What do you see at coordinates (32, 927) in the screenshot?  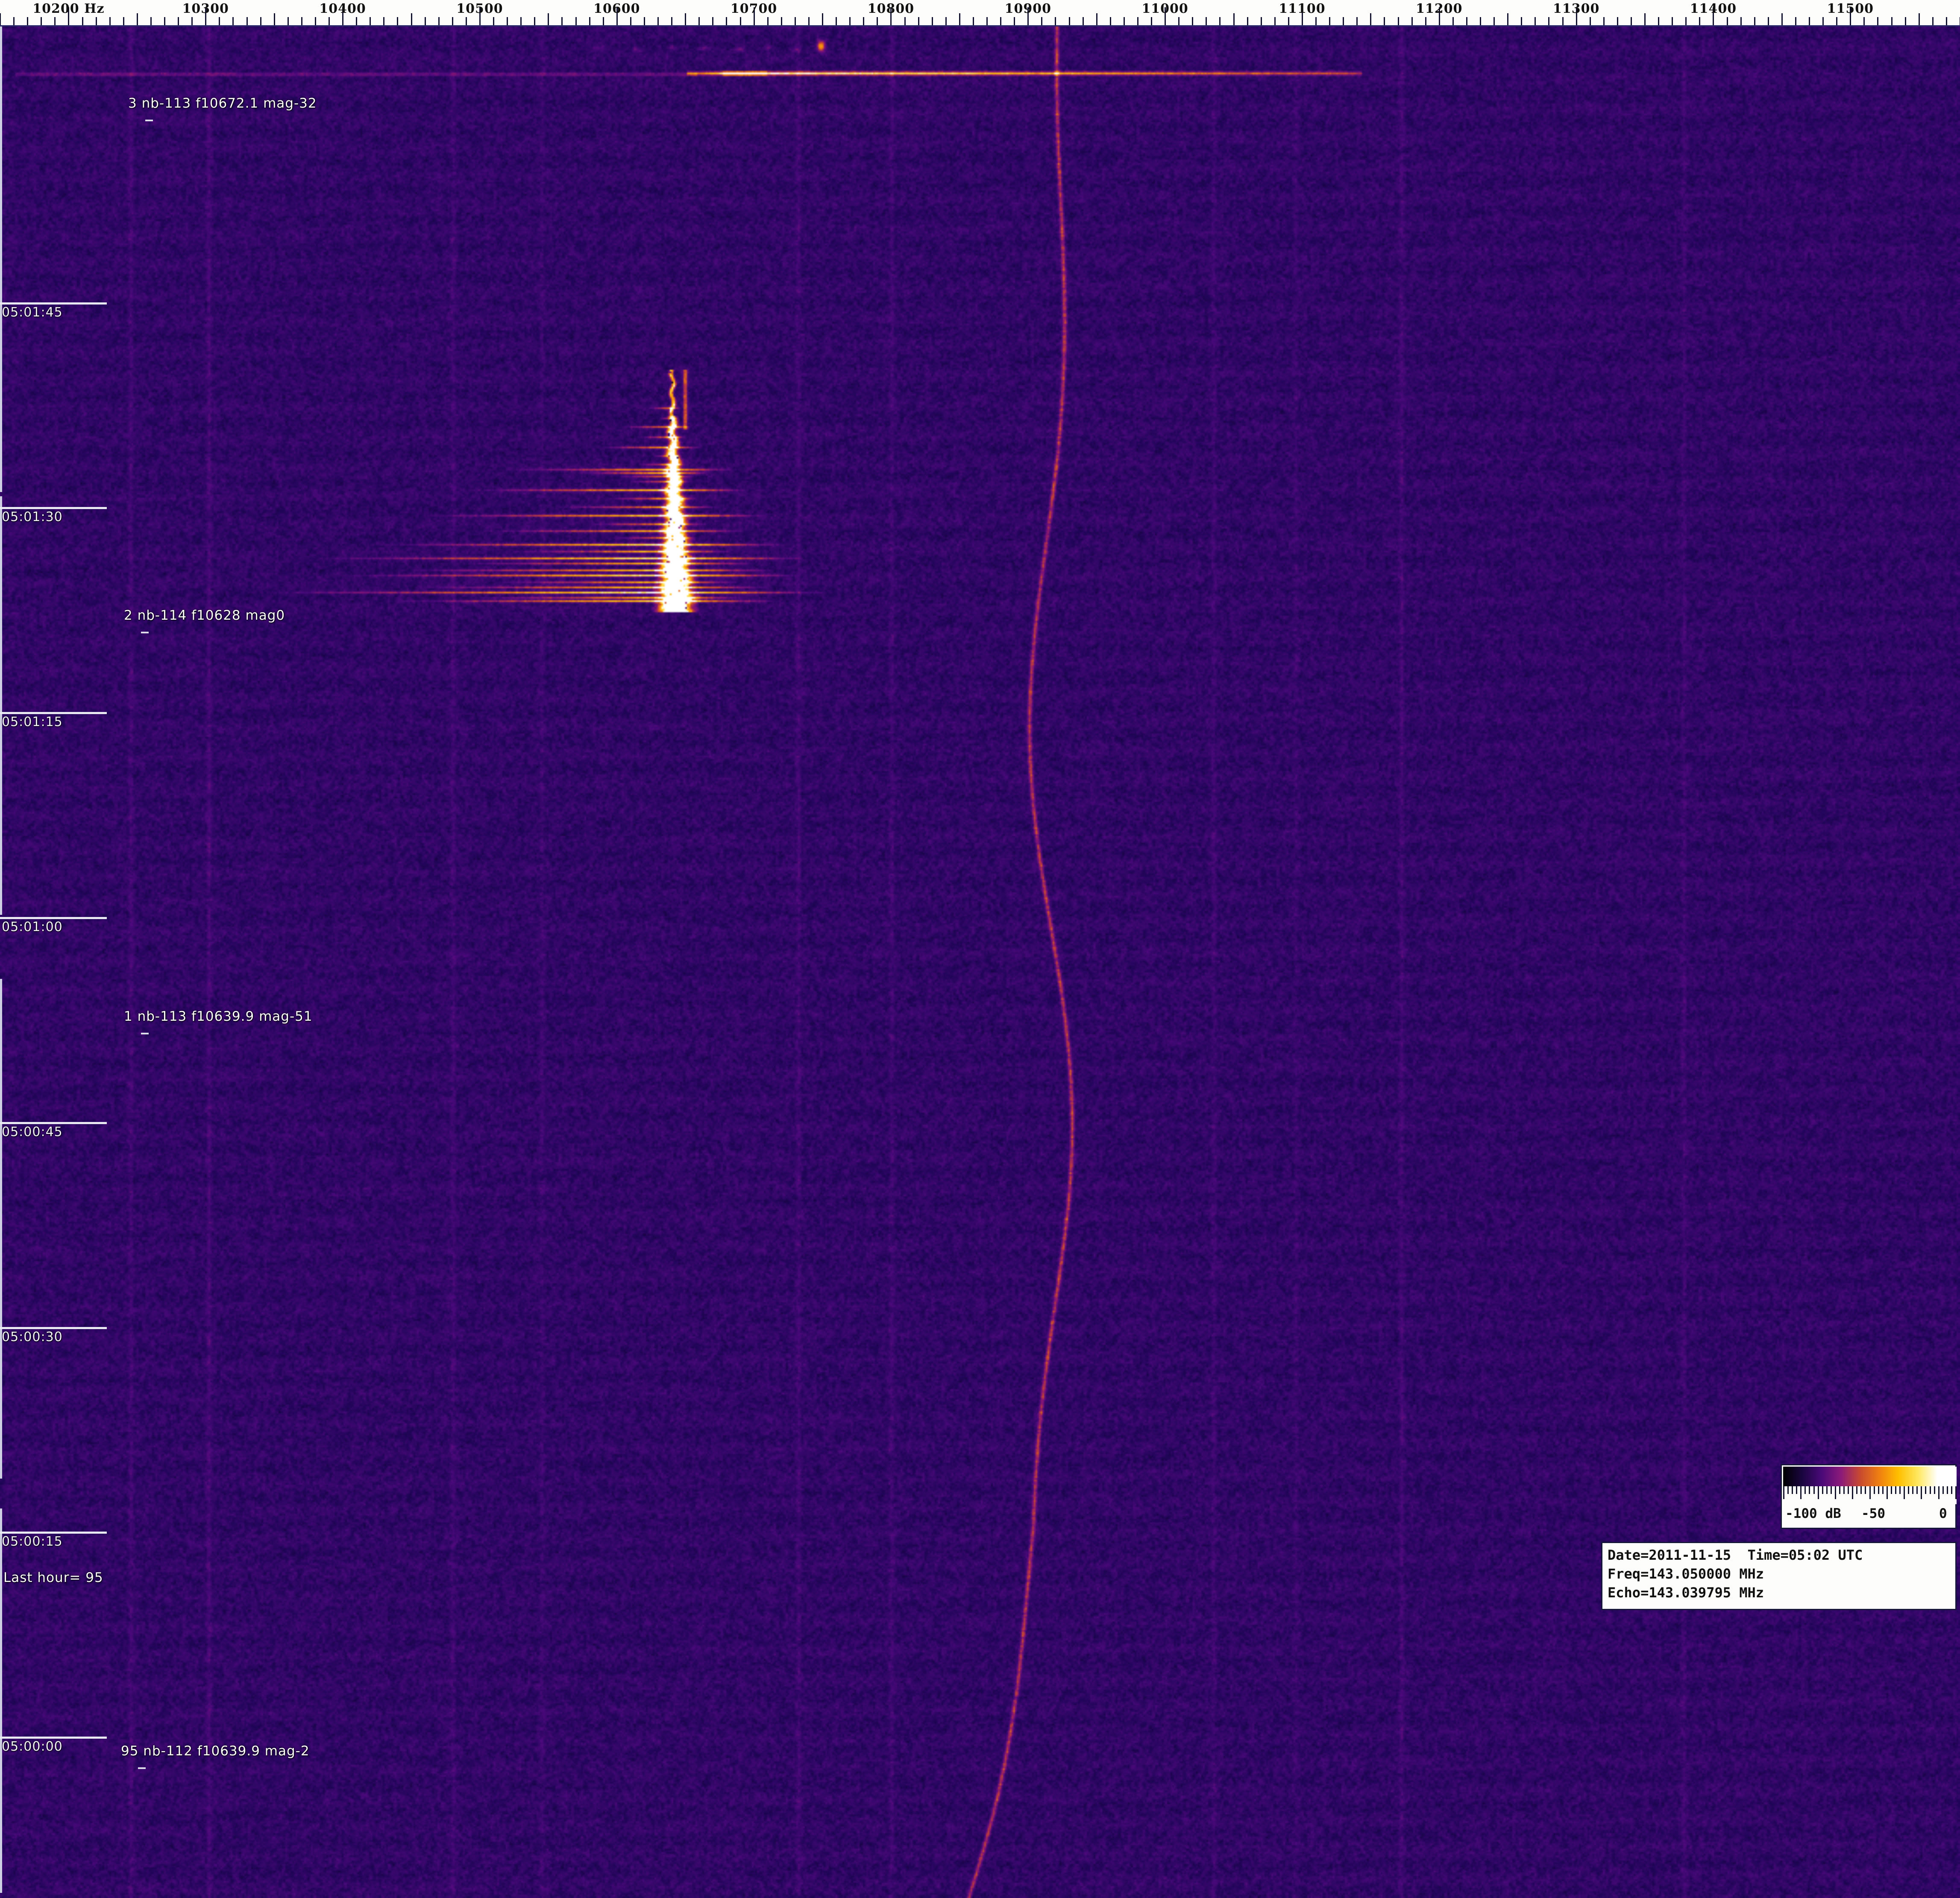 I see `time-axis-label: 05:01:00` at bounding box center [32, 927].